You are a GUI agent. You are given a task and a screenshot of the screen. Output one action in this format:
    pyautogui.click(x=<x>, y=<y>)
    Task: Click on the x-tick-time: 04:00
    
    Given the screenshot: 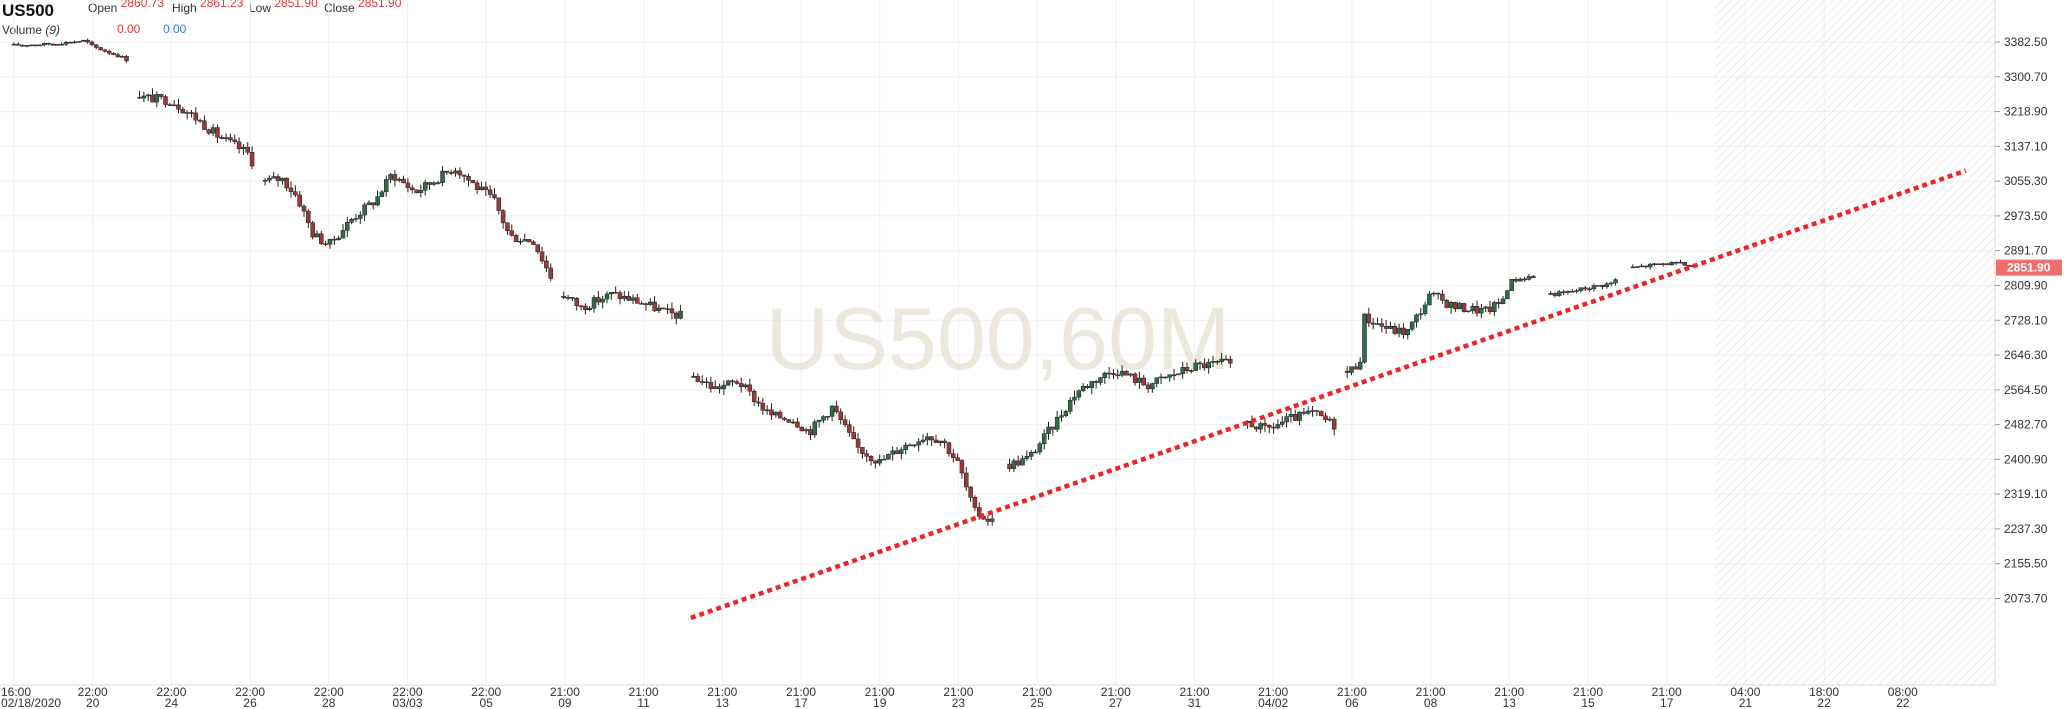 What is the action you would take?
    pyautogui.click(x=1745, y=692)
    